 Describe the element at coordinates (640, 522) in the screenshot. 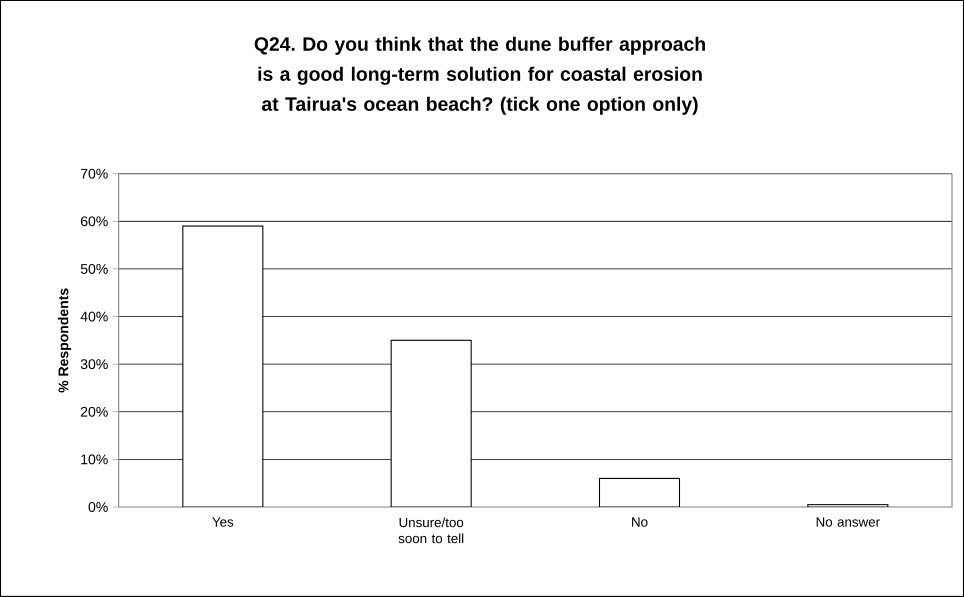

I see `x-tick-label: No` at that location.